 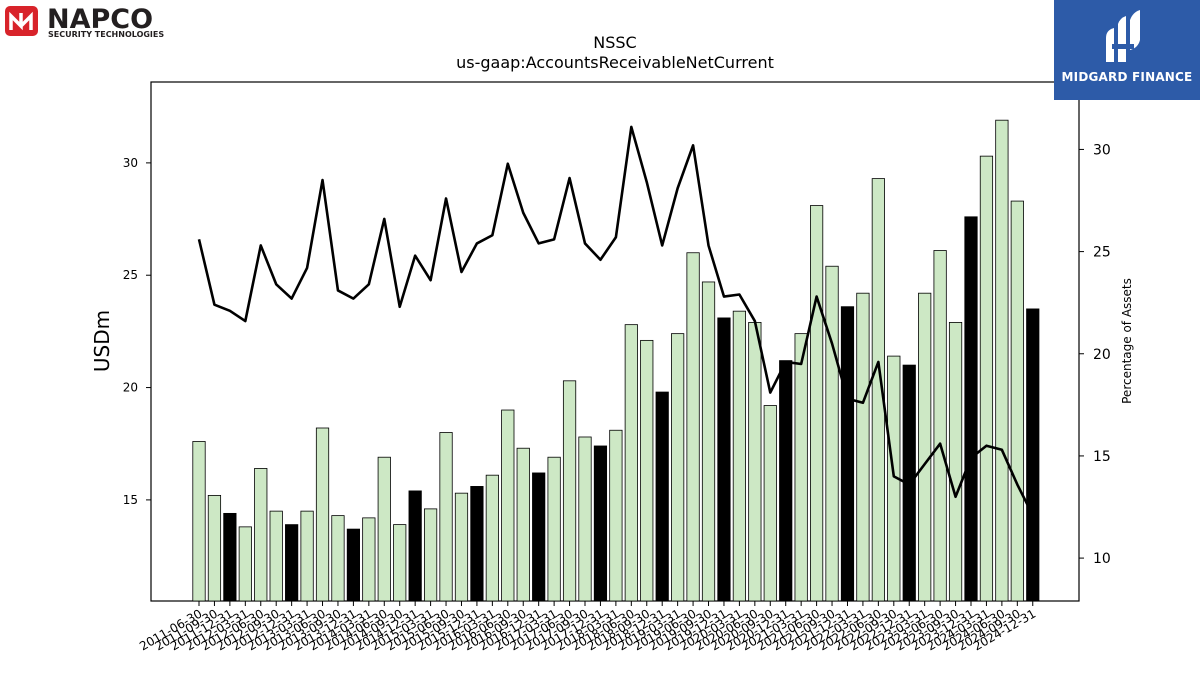 I want to click on napco-logo: NAPCO SECURITY TECHNOLOGIES, so click(x=109, y=22).